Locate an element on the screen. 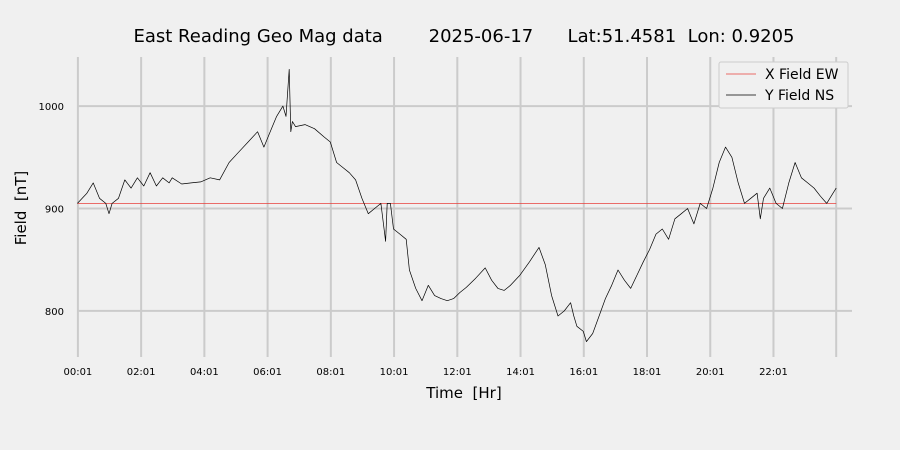 The width and height of the screenshot is (900, 450). x-tick-label: 16:01 is located at coordinates (583, 372).